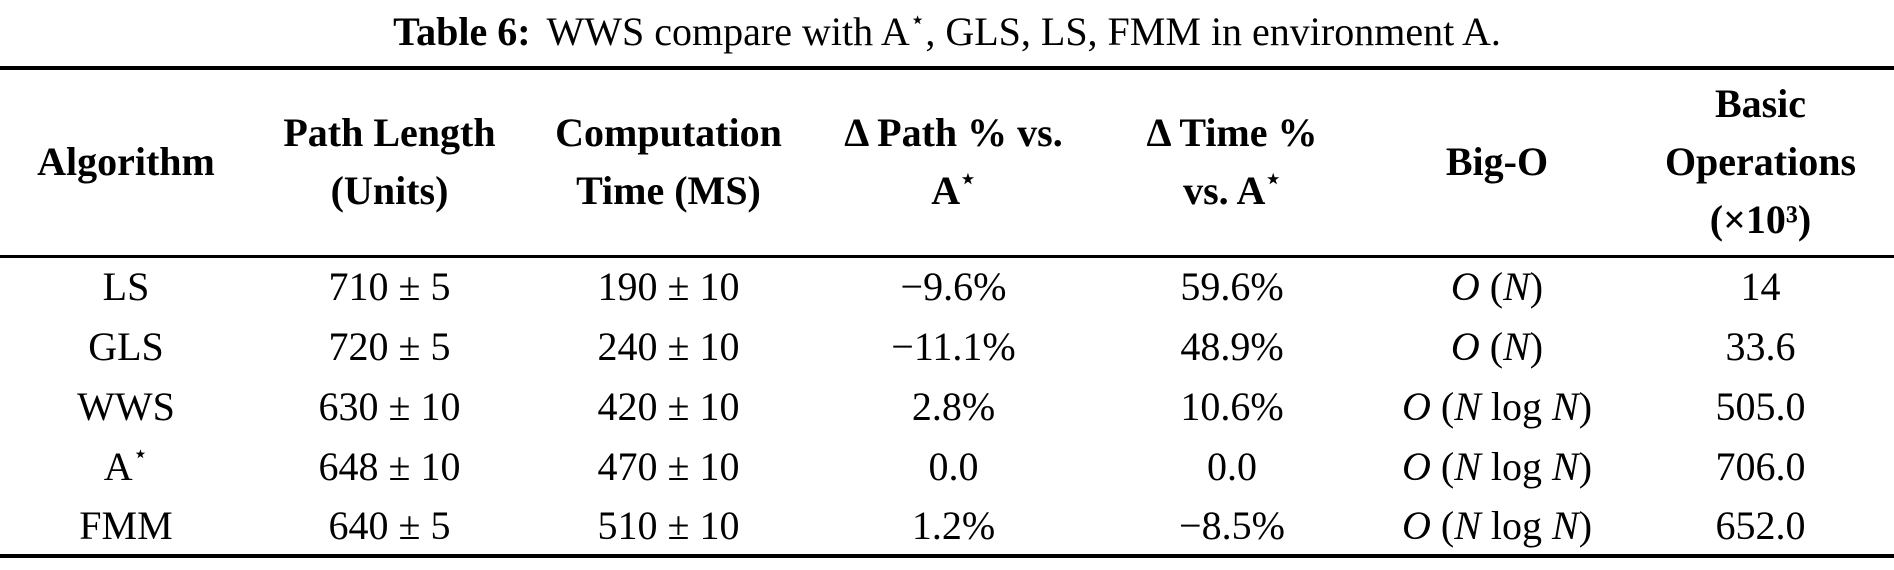 This screenshot has width=1894, height=570. What do you see at coordinates (126, 406) in the screenshot?
I see `algorithm-cell: WWS` at bounding box center [126, 406].